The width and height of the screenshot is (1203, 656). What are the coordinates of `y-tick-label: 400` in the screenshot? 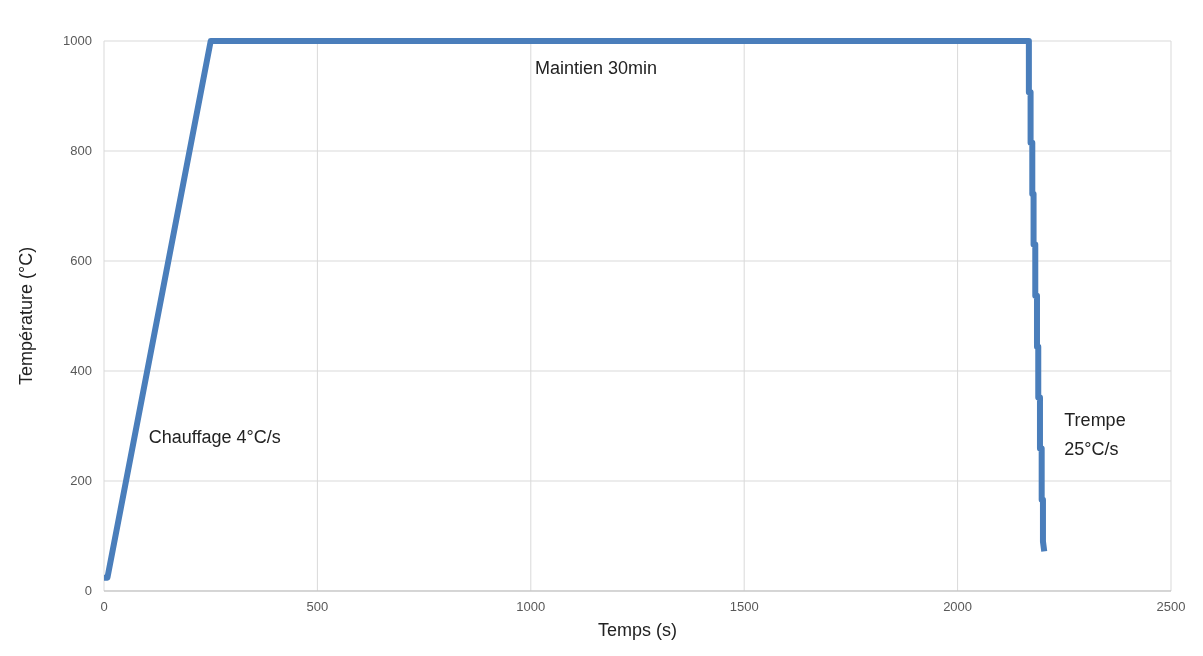 It's located at (81, 370).